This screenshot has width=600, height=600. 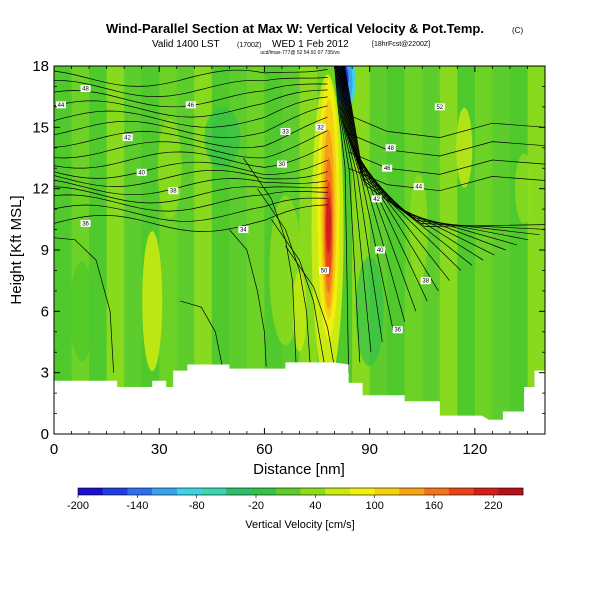 I want to click on theta-label: 50, so click(x=324, y=270).